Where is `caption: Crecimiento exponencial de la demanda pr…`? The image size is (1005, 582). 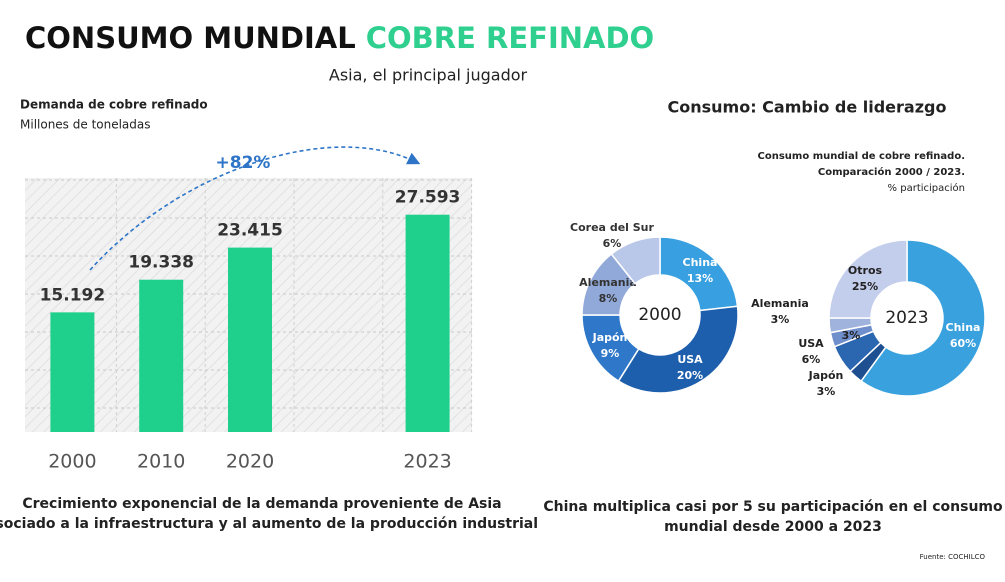
caption: Crecimiento exponencial de la demanda pr… is located at coordinates (261, 504).